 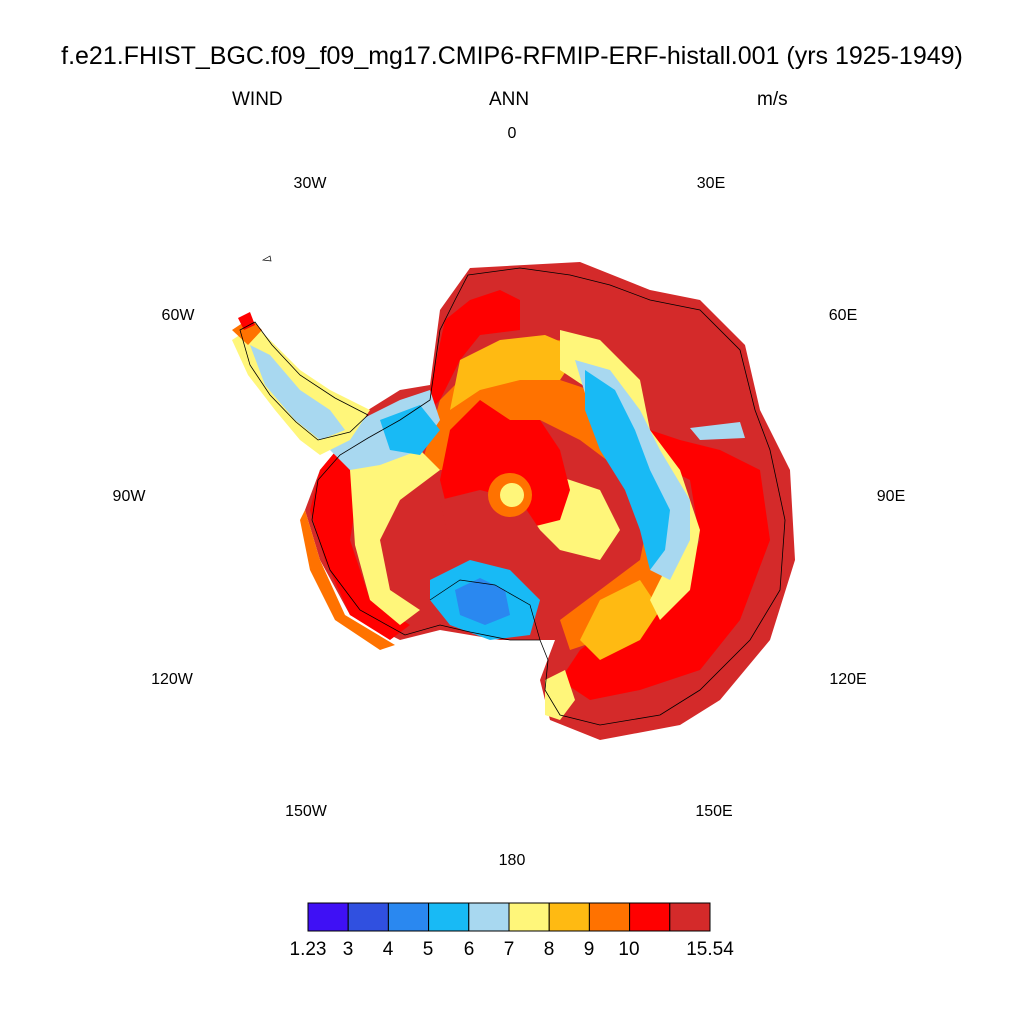 What do you see at coordinates (512, 495) in the screenshot?
I see `pole-yellow-center` at bounding box center [512, 495].